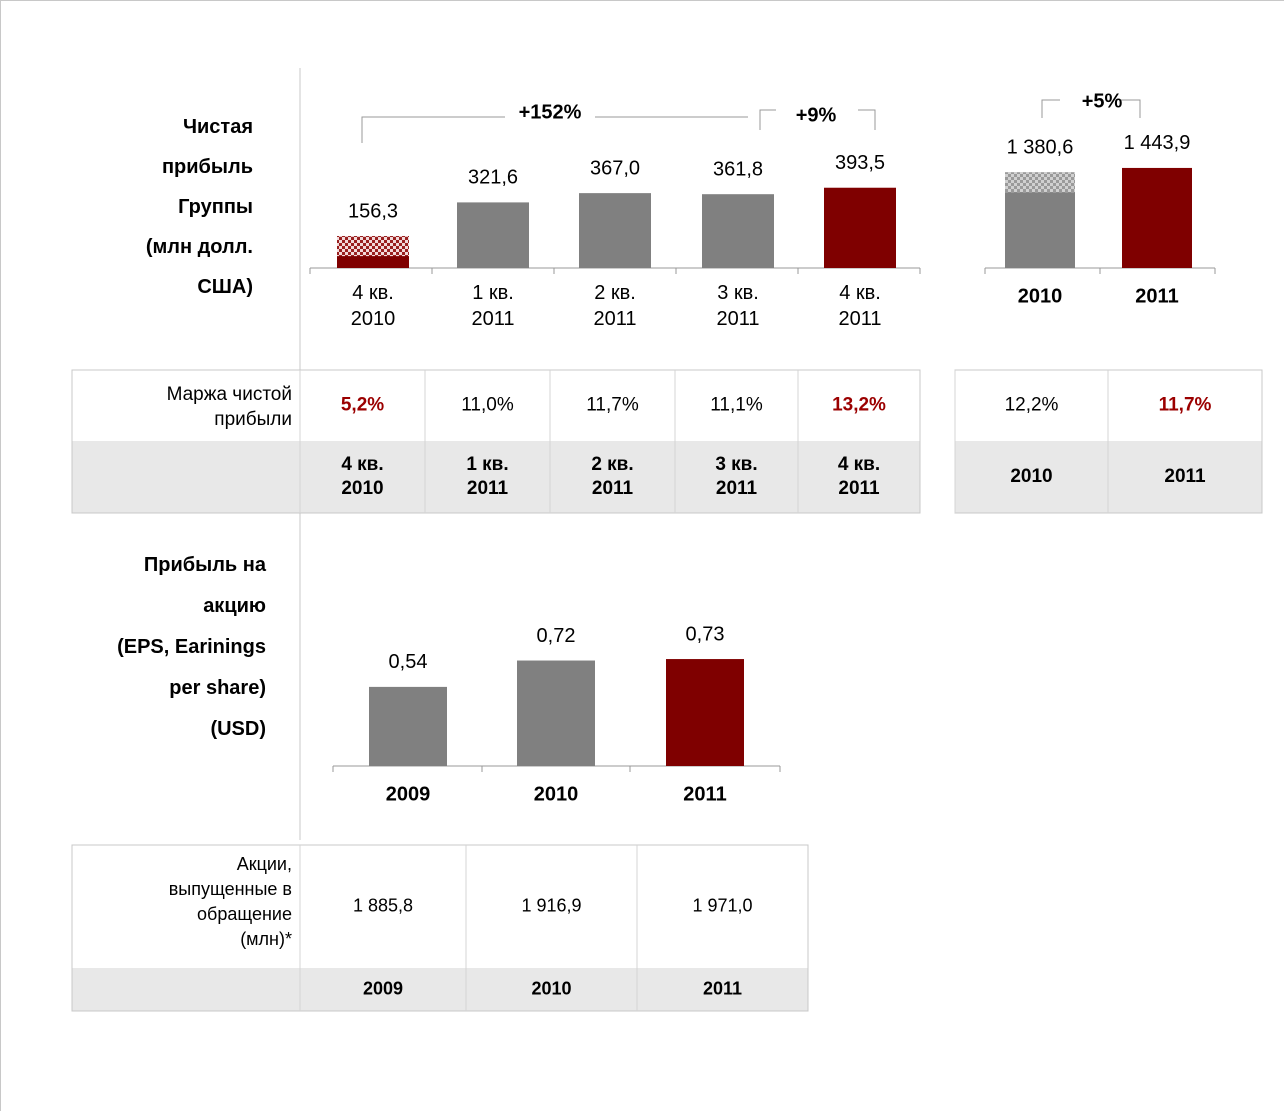 Image resolution: width=1284 pixels, height=1111 pixels. I want to click on table-value: 11,0%, so click(487, 405).